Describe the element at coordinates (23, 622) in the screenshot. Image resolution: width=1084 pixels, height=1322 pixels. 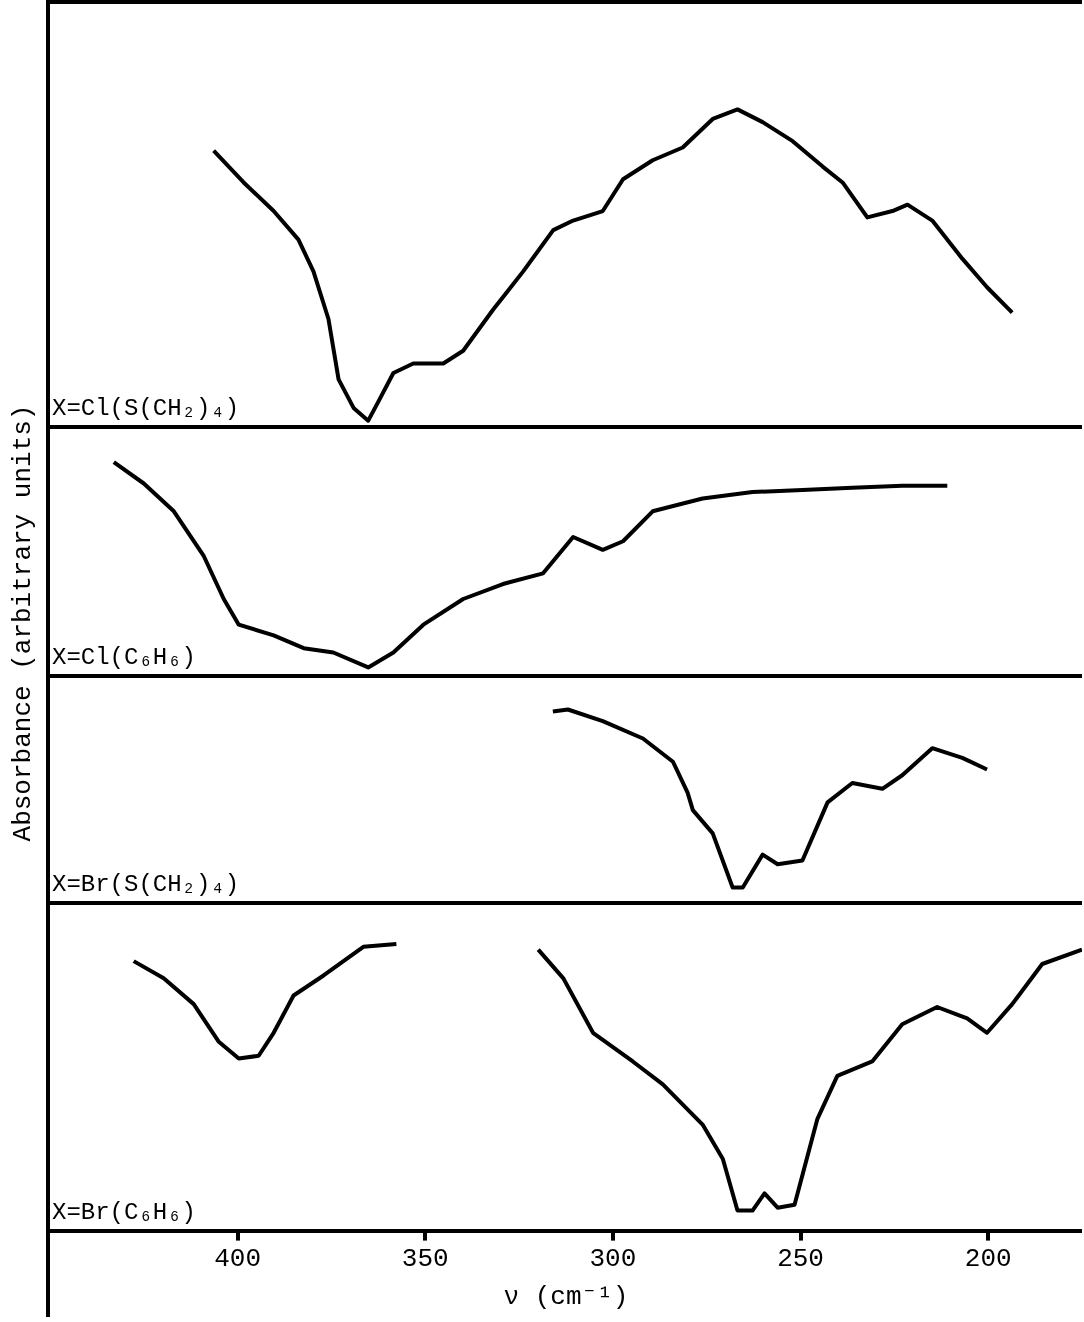
I see `y-axis-title: Absorbance (arbitrary units)` at that location.